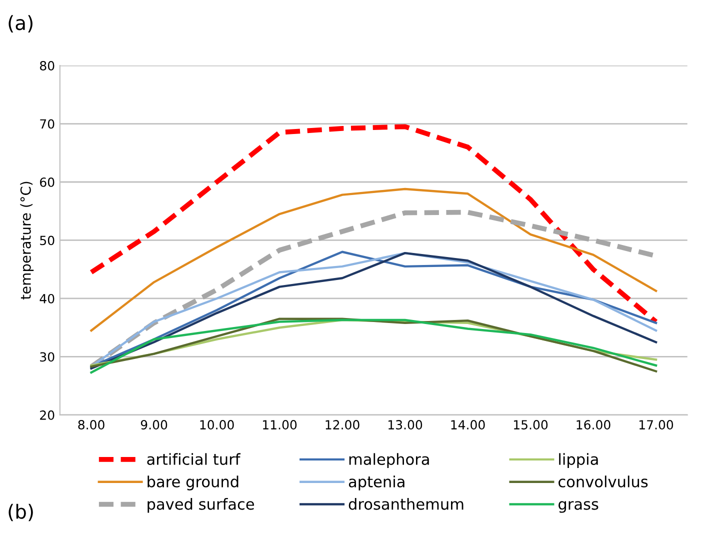 The image size is (705, 546). I want to click on legend-label: drosanthemum, so click(406, 504).